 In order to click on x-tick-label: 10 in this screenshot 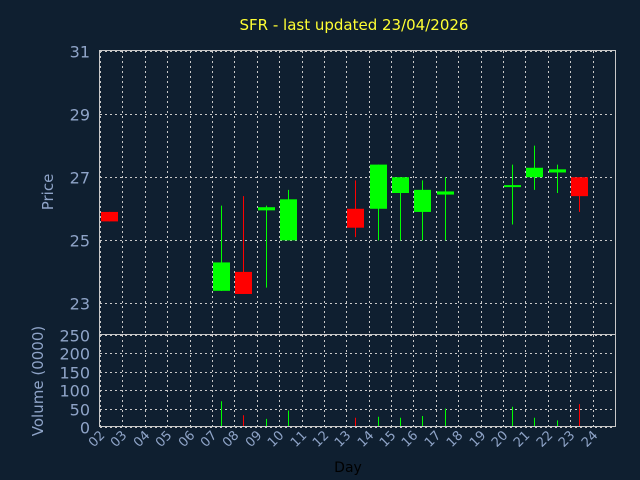, I will do `click(276, 439)`.